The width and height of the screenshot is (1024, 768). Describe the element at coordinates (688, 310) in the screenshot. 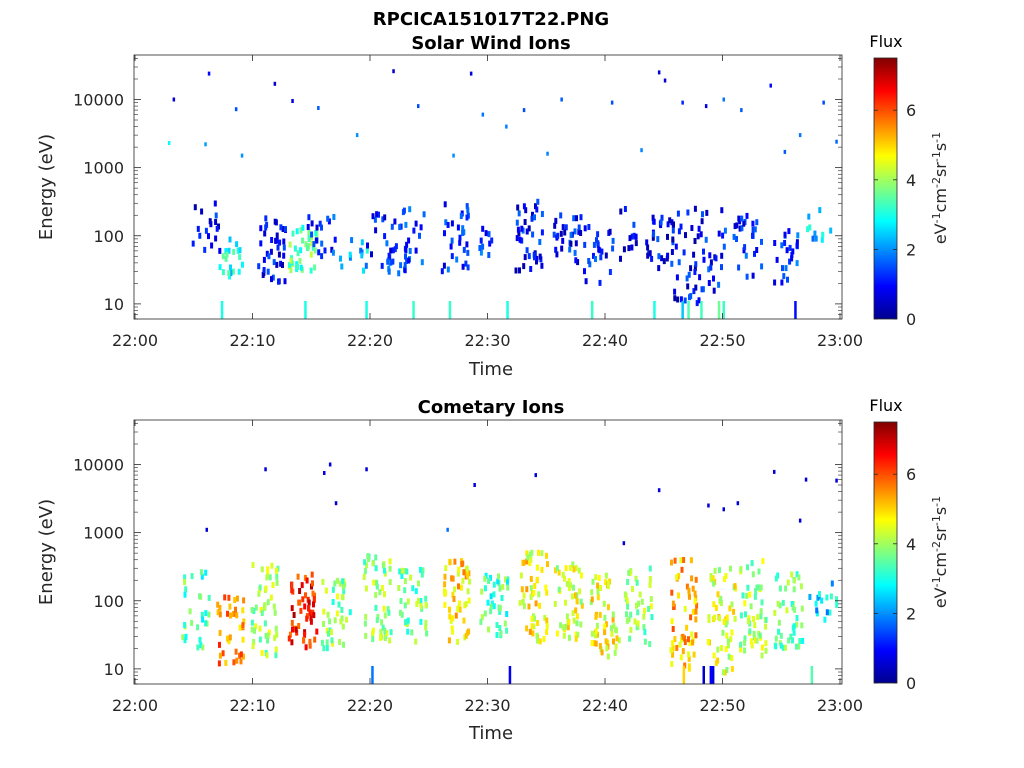

I see `low-energy-streak` at that location.